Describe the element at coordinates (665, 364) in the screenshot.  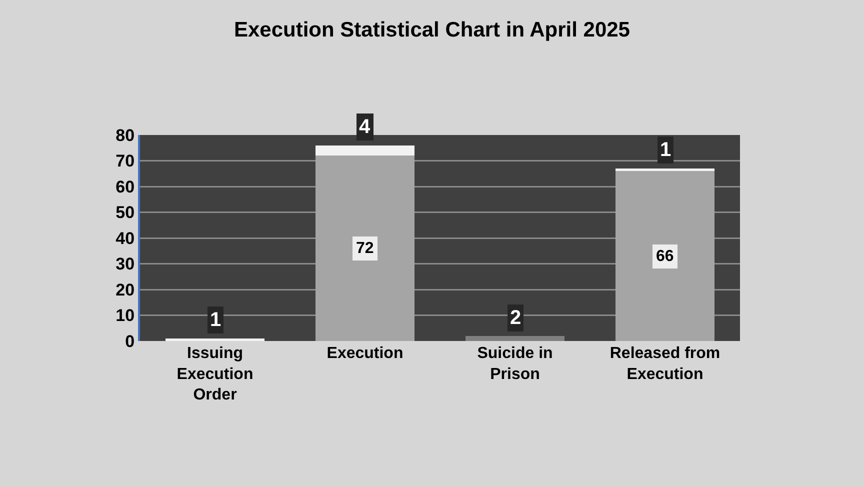
I see `x-tick-label: Released from Execution` at that location.